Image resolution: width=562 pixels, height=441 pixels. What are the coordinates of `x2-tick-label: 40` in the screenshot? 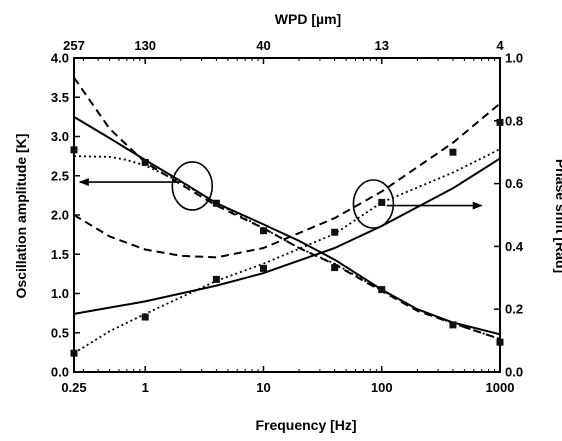 It's located at (263, 45).